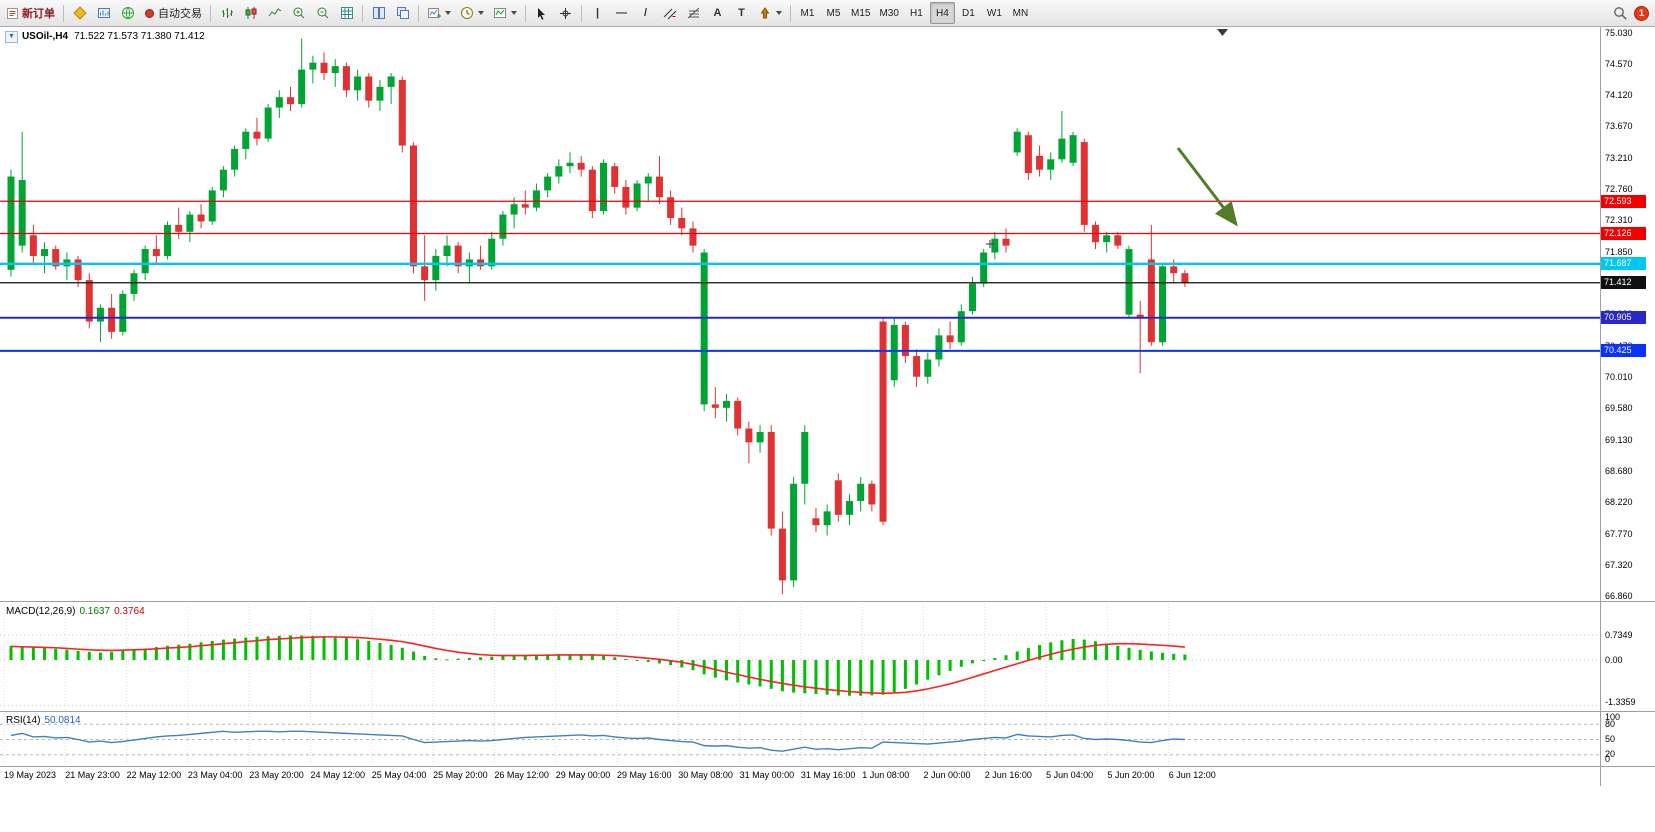 This screenshot has width=1655, height=832. What do you see at coordinates (807, 13) in the screenshot?
I see `timeframe-button-m1: M1` at bounding box center [807, 13].